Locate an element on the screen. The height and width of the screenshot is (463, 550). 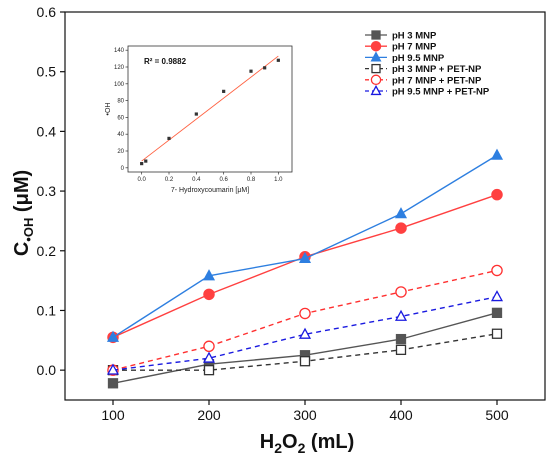
x-axis-title-sub2: 2 is located at coordinates (302, 448).